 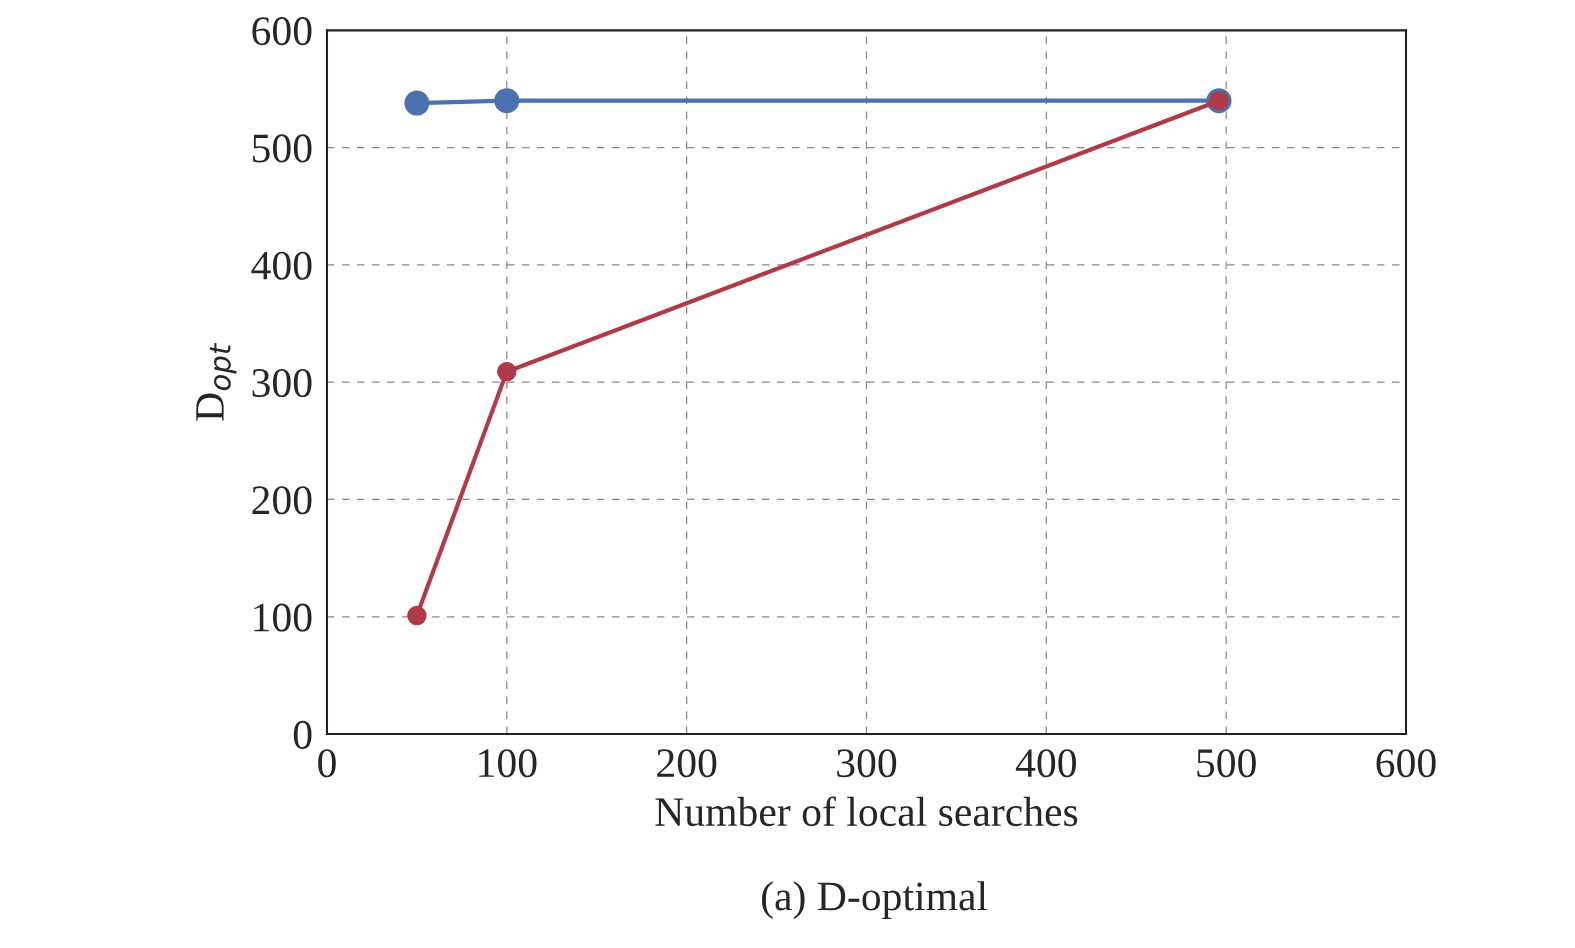 I want to click on x-tick-label: 600, so click(x=1406, y=763).